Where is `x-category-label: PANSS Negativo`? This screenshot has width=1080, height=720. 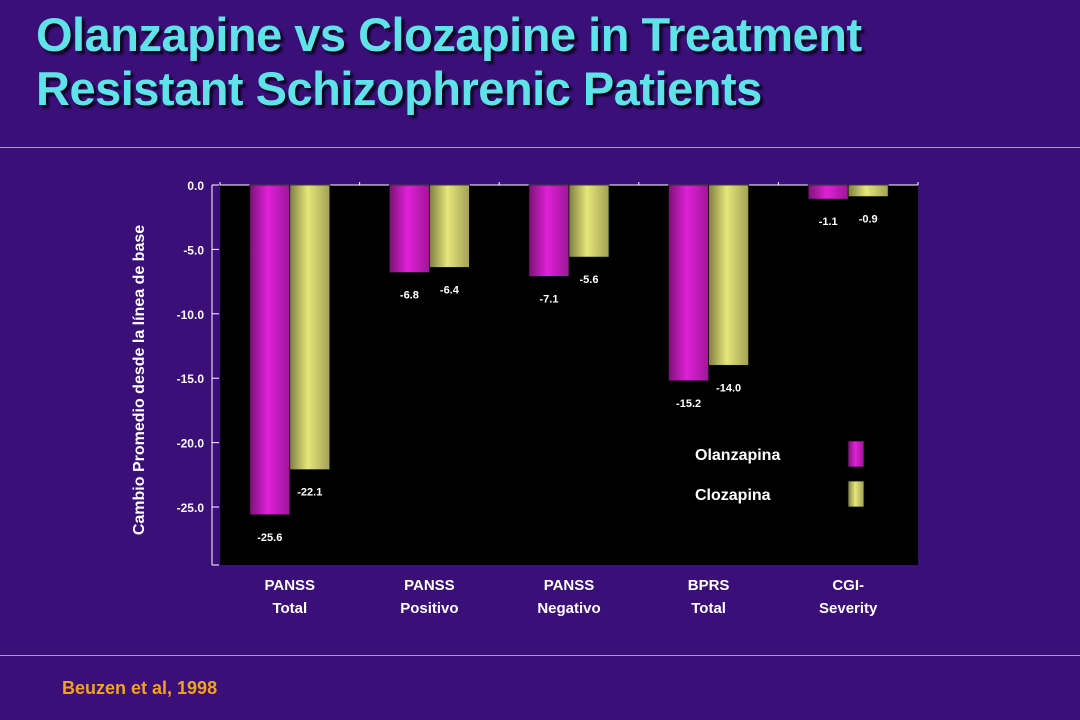 x-category-label: PANSS Negativo is located at coordinates (569, 597).